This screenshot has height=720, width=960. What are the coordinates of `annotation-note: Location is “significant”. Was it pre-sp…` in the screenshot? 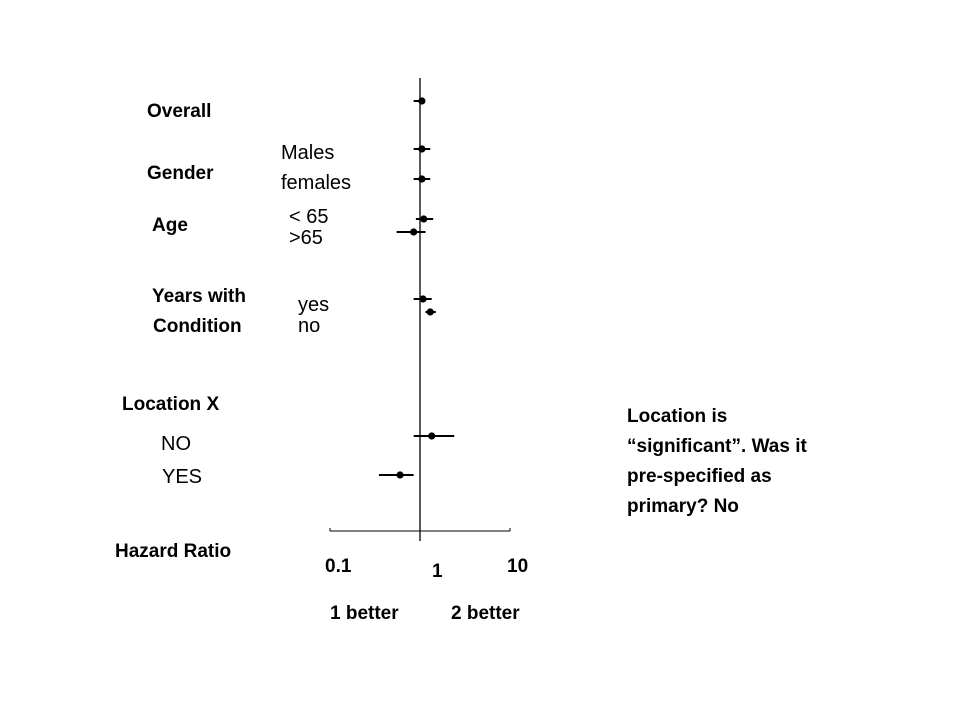 It's located at (717, 461).